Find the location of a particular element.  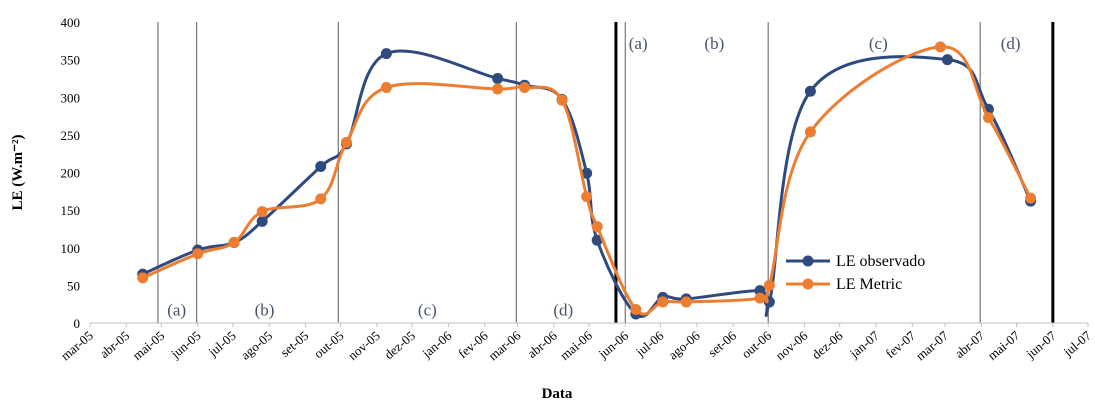

y-tick-label: 250 is located at coordinates (71, 135).